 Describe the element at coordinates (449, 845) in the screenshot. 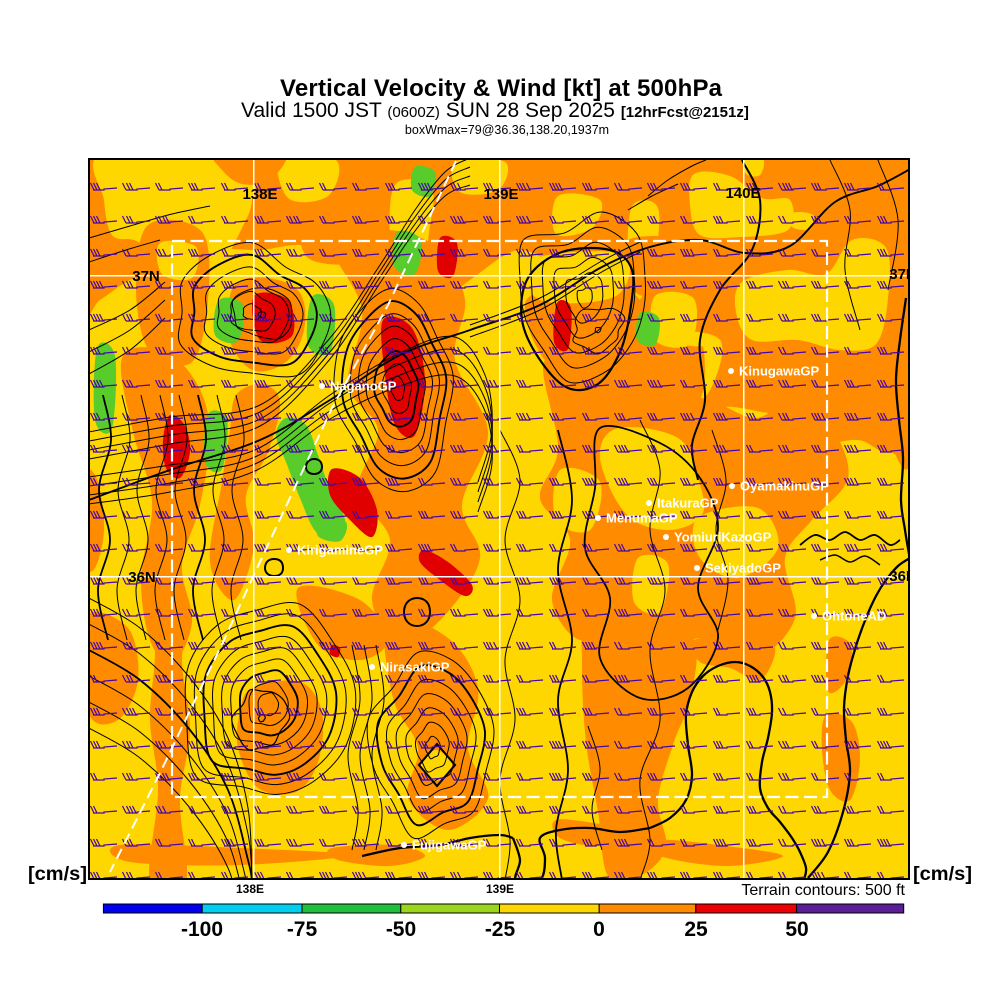

I see `svg-text: FujigawaGP` at that location.